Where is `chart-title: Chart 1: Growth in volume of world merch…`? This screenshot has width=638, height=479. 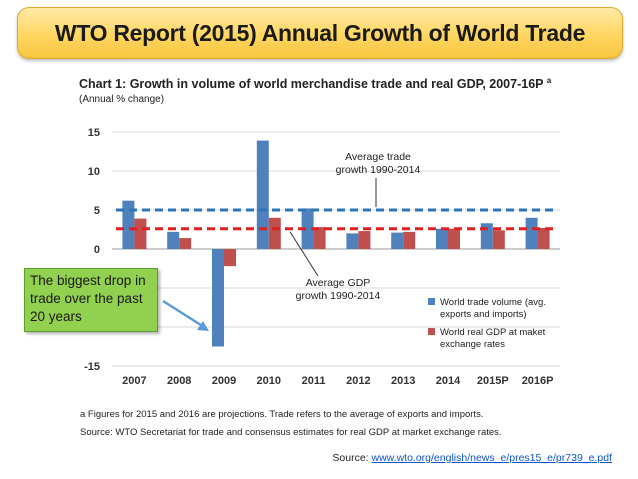 chart-title: Chart 1: Growth in volume of world merch… is located at coordinates (315, 83).